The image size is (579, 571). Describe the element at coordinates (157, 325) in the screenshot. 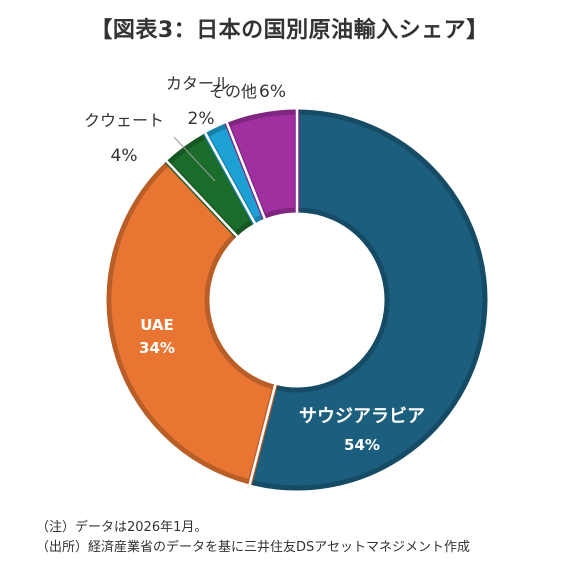

I see `label-uae-name: UAE` at that location.